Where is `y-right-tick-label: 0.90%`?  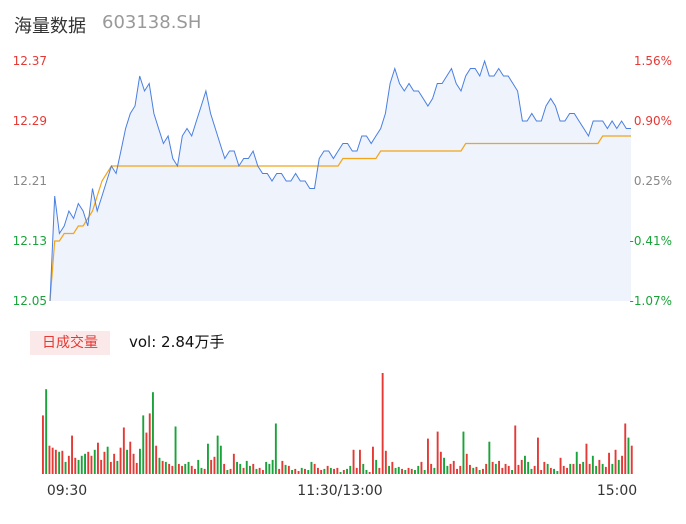 y-right-tick-label: 0.90% is located at coordinates (653, 121).